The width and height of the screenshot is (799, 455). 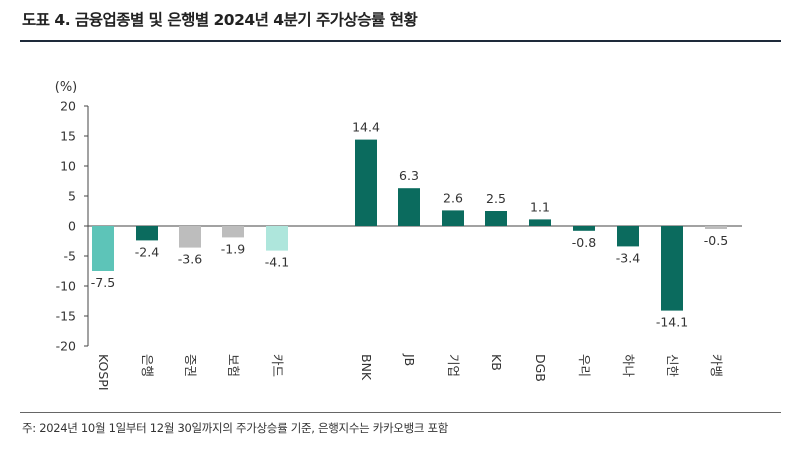 I want to click on data-label: -14.1, so click(x=672, y=322).